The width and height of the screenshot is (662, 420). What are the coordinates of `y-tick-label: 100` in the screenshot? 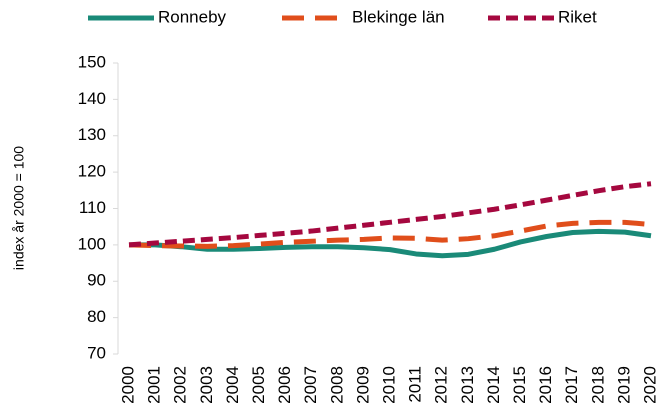 It's located at (92, 243).